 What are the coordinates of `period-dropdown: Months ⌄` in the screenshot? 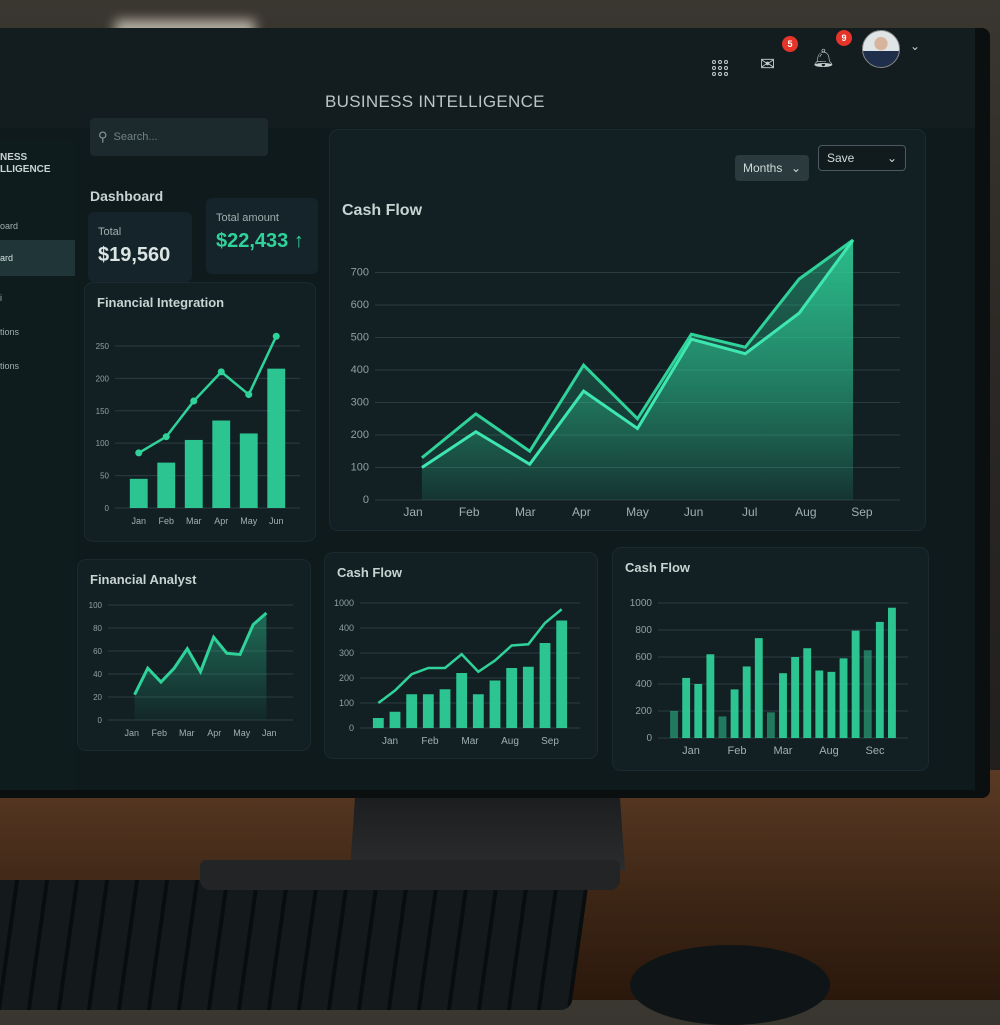 It's located at (772, 168).